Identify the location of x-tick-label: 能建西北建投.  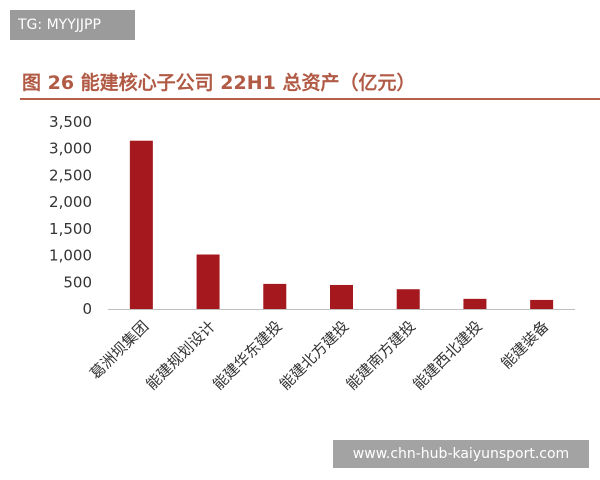
(447, 355).